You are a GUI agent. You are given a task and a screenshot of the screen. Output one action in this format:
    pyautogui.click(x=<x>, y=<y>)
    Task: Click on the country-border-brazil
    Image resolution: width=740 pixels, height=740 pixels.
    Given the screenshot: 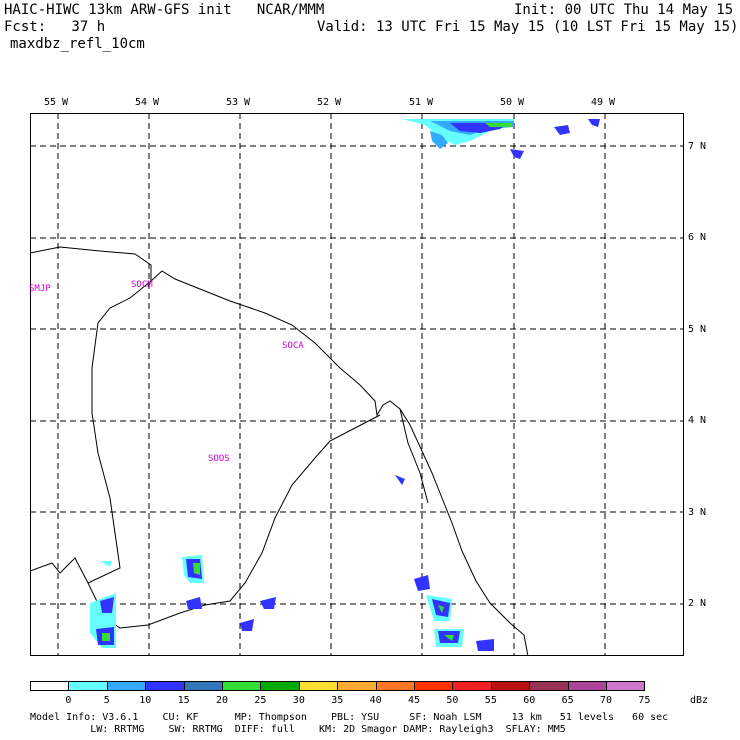 What is the action you would take?
    pyautogui.click(x=119, y=432)
    